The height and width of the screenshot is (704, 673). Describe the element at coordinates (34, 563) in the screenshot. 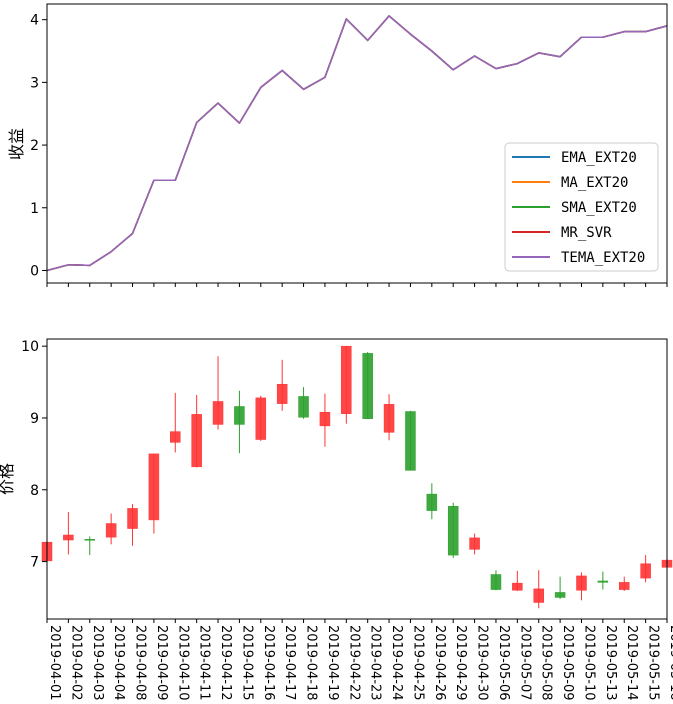

I see `y-tick-label: 7` at that location.